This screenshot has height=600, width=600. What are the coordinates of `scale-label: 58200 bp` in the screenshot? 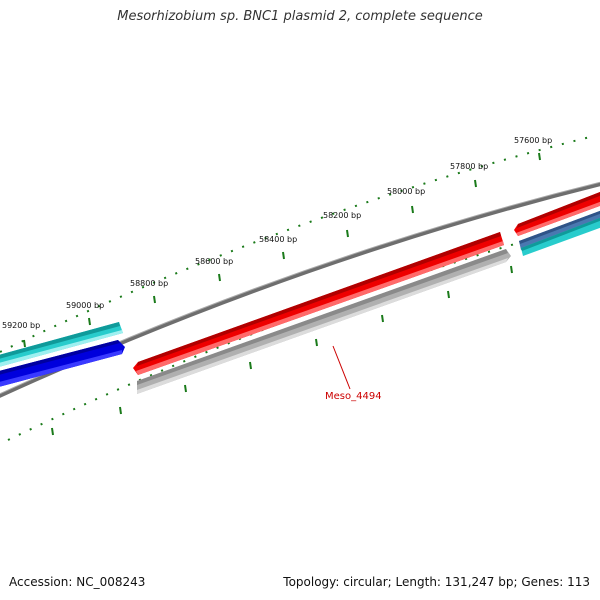 It's located at (342, 215).